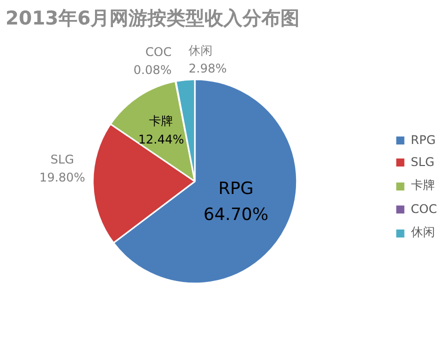  I want to click on slice-label: COC, so click(158, 52).